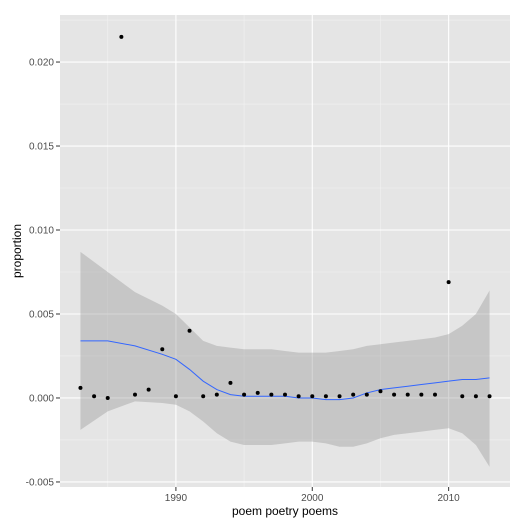 The width and height of the screenshot is (525, 525). I want to click on y-tick-label: 0.020, so click(41, 63).